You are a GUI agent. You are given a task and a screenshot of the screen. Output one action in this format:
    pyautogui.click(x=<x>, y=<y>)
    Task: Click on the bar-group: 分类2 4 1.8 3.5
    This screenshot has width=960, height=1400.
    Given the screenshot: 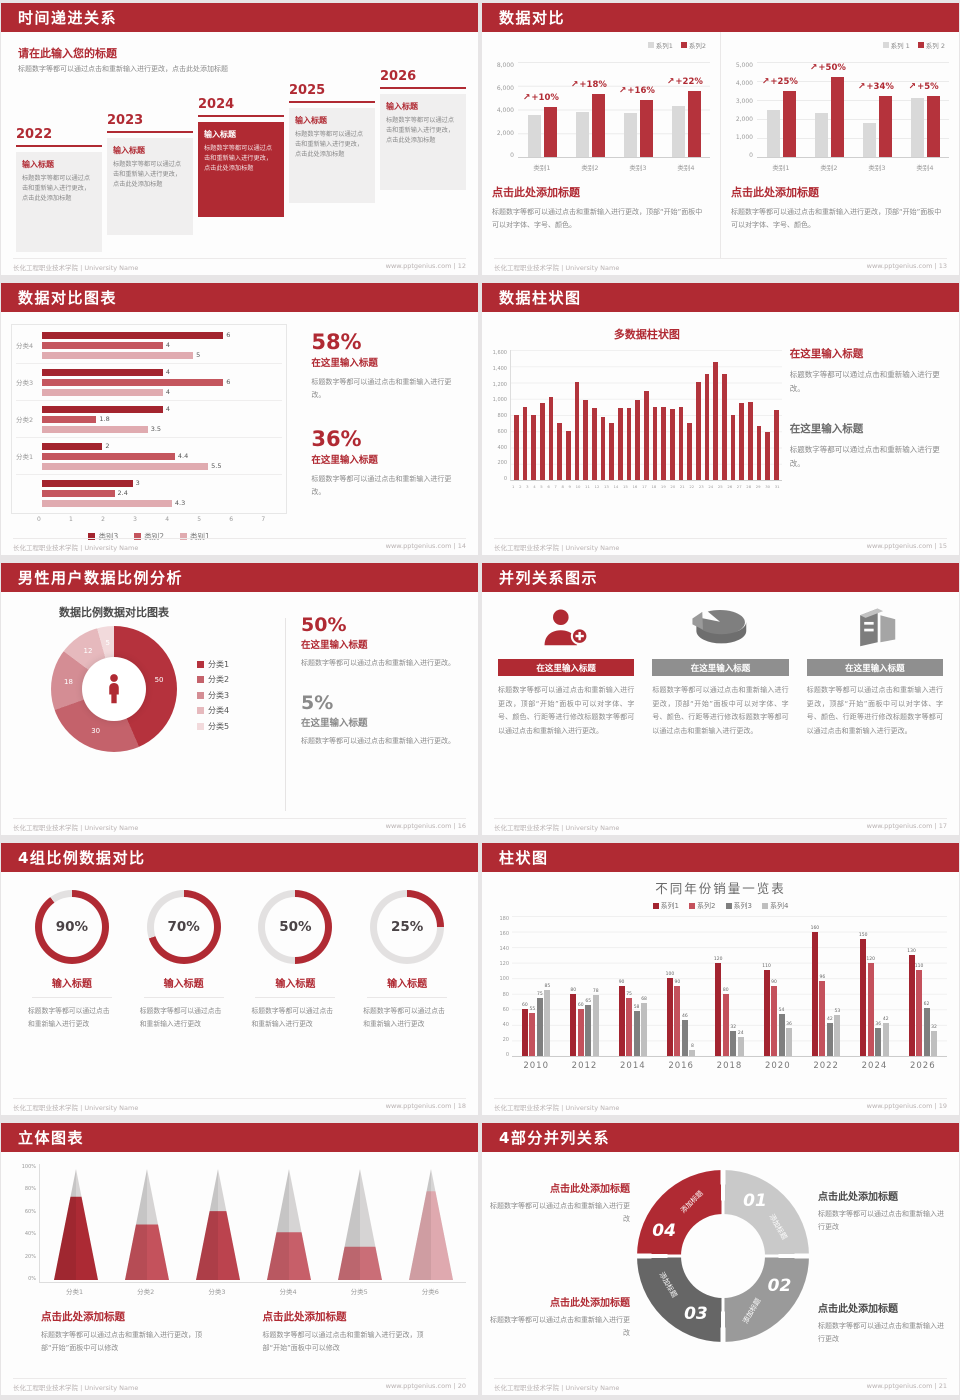 What is the action you would take?
    pyautogui.click(x=149, y=419)
    